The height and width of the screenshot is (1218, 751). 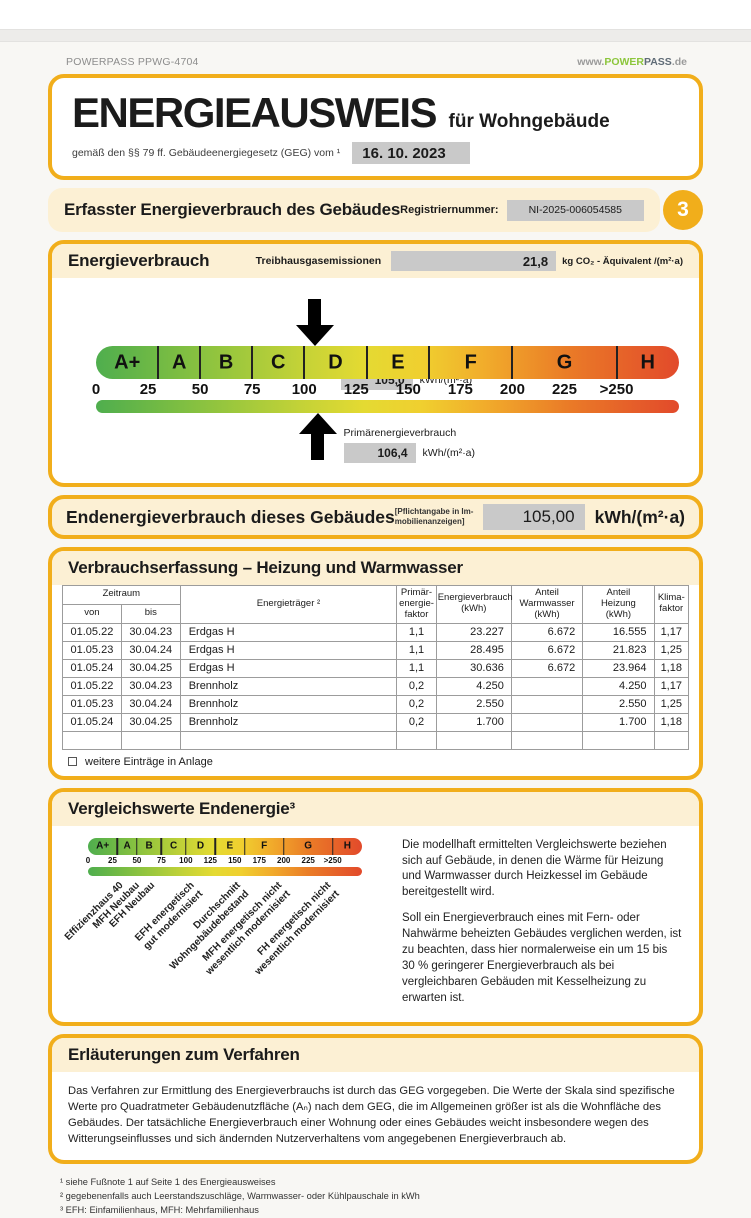 I want to click on ghg-label: Treibhausgasemissionen, so click(x=318, y=261).